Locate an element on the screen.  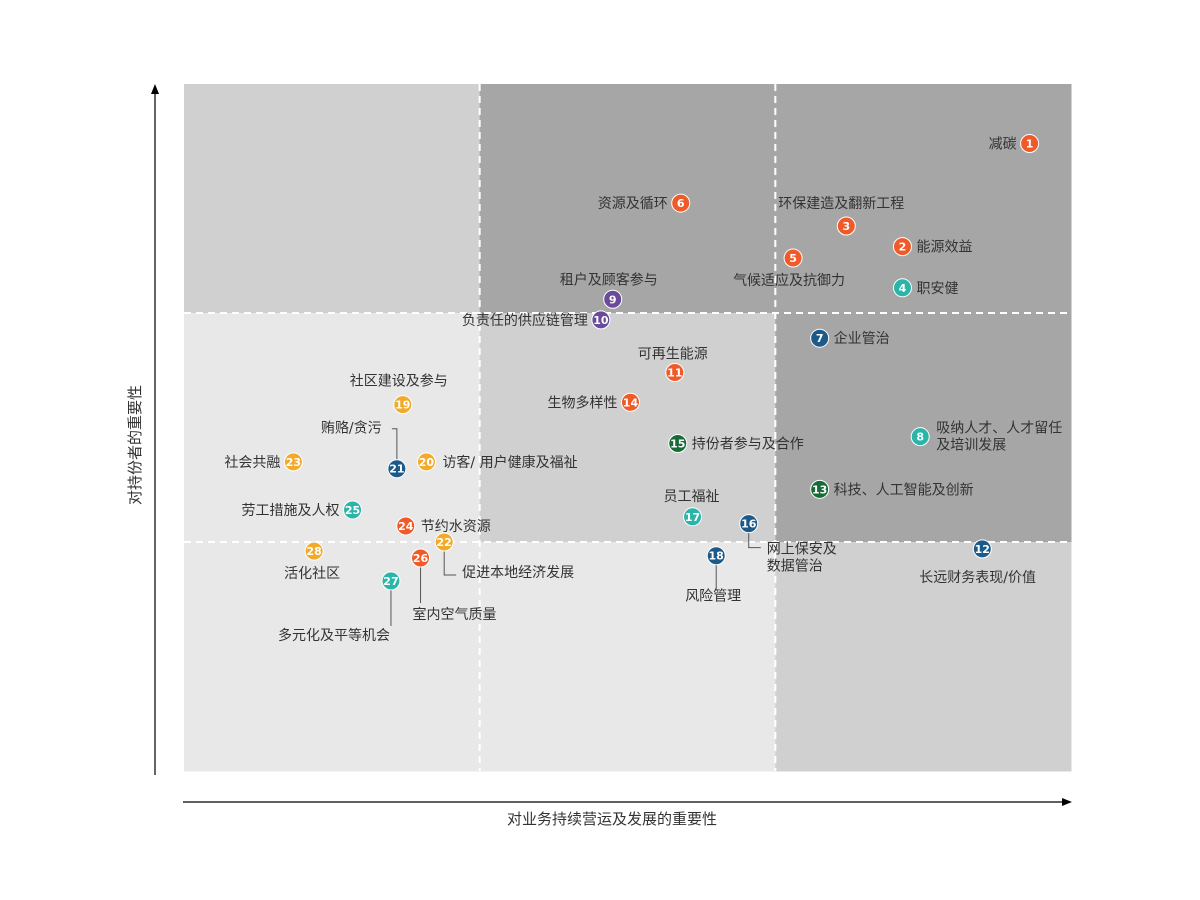
issue-point-15: 15 持份者参与及合作 is located at coordinates (736, 444).